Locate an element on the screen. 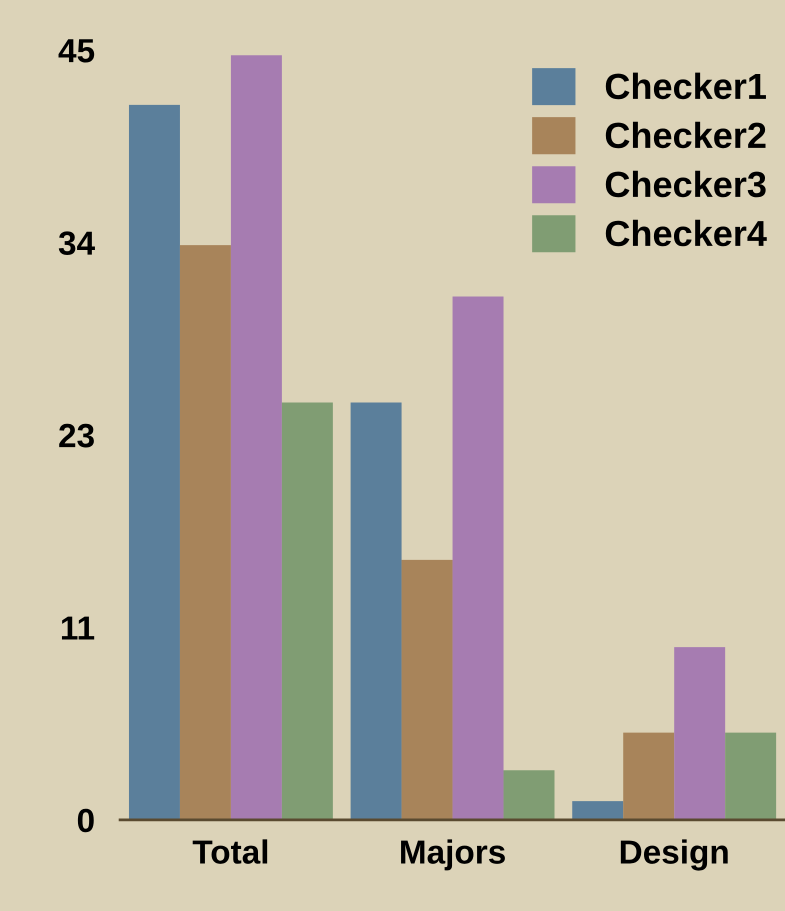 The width and height of the screenshot is (785, 911). x-tick-label: Design is located at coordinates (674, 855).